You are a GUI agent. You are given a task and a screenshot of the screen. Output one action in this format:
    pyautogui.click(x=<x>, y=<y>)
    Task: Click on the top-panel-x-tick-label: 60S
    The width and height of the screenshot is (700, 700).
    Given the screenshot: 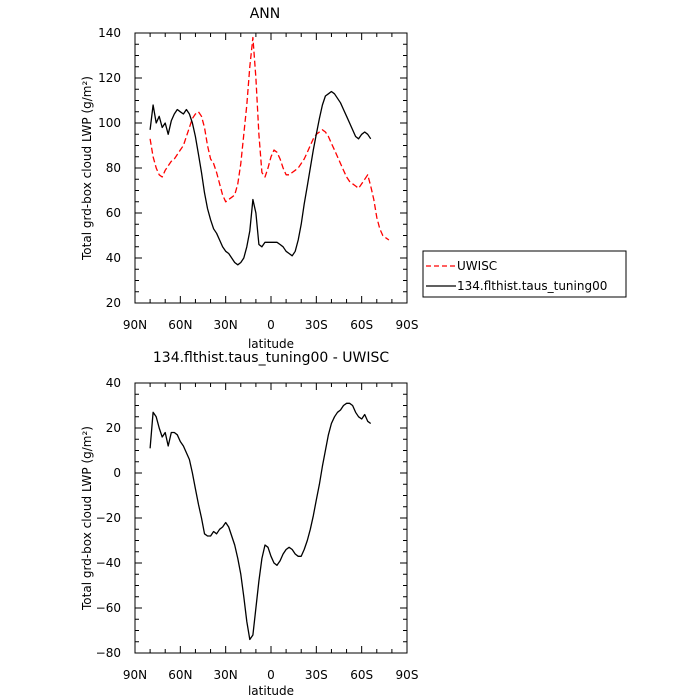 What is the action you would take?
    pyautogui.click(x=361, y=325)
    